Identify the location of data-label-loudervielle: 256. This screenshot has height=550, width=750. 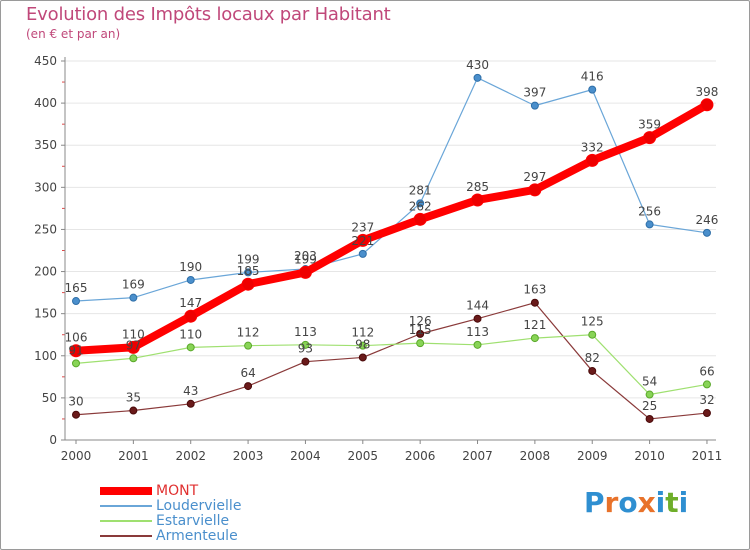
(649, 211).